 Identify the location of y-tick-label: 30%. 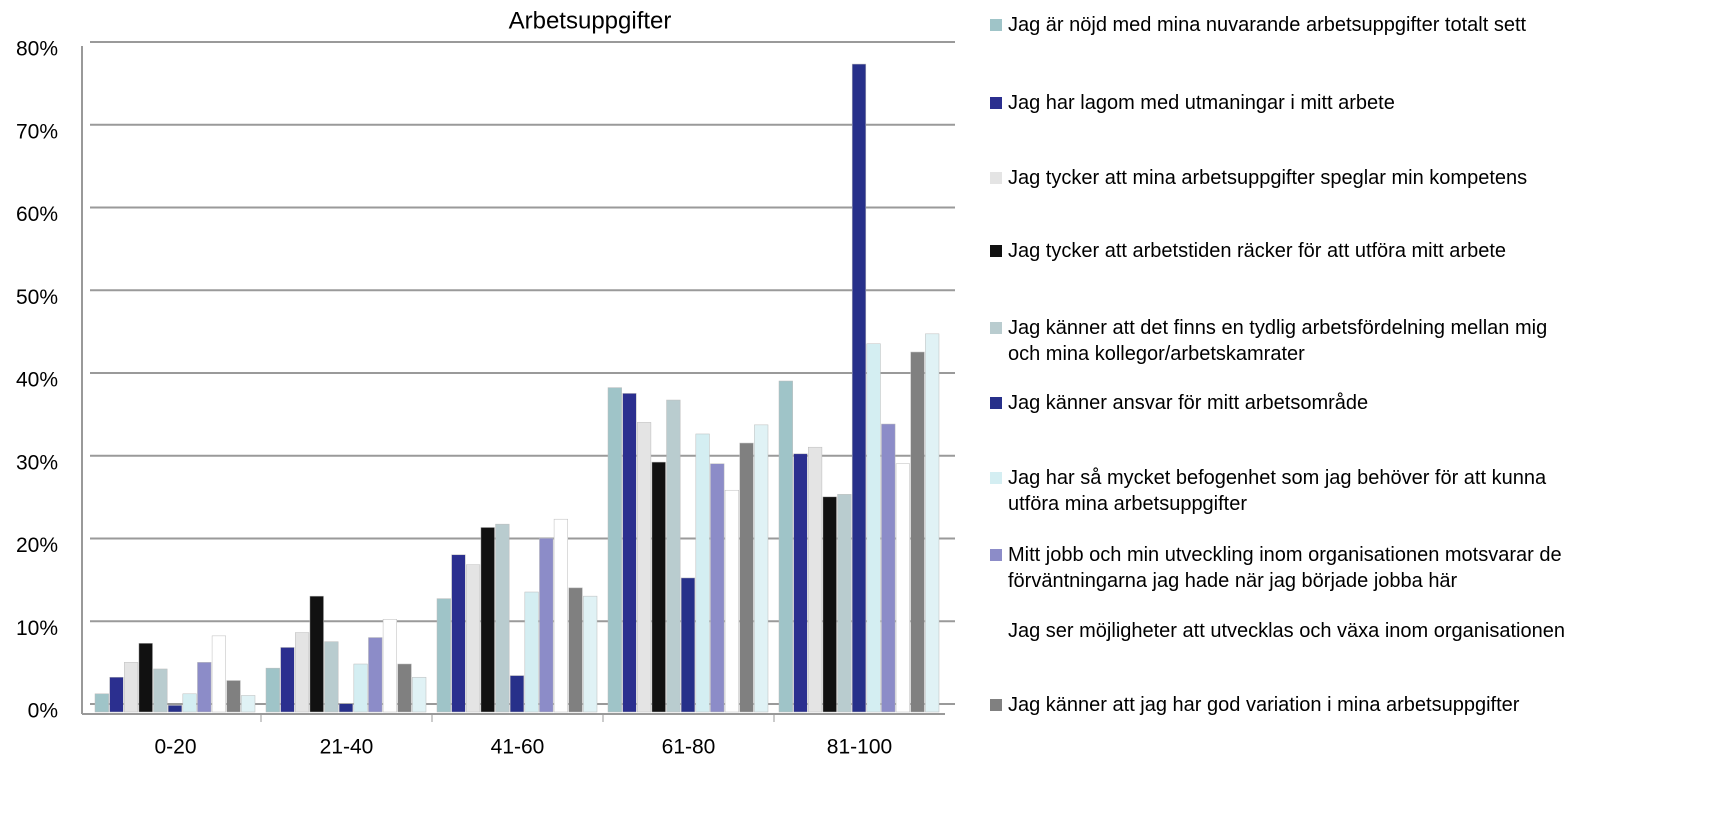
(37, 462).